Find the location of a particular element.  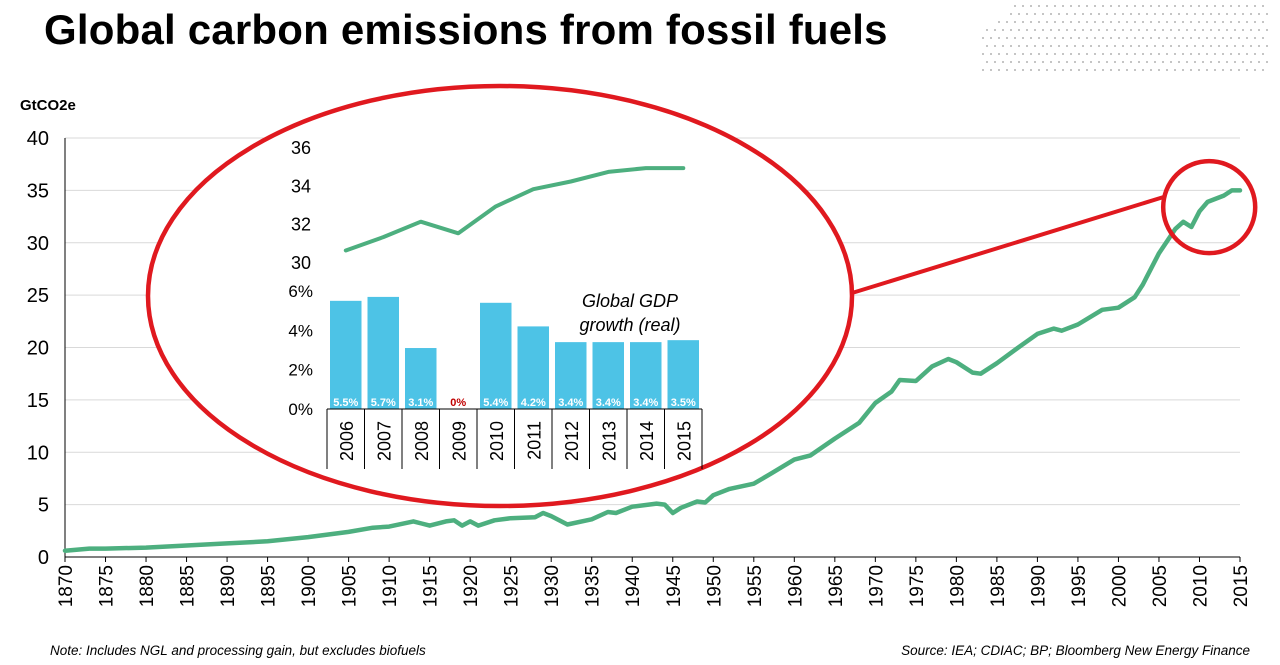

x-tick-label: 2005 is located at coordinates (1160, 586).